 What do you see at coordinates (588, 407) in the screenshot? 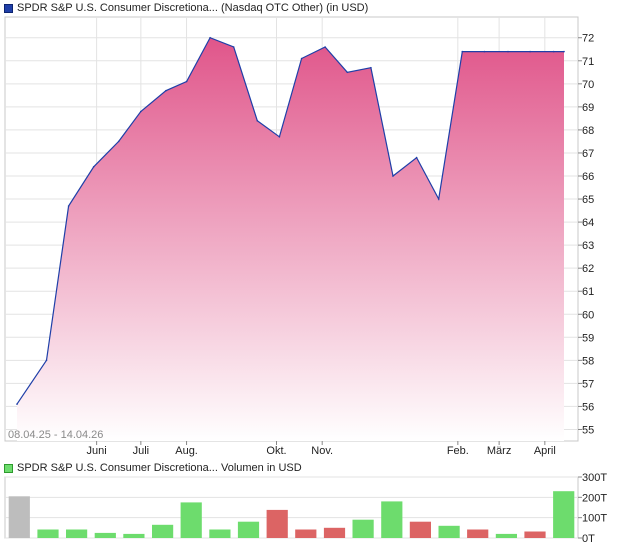
I see `price-y-tick-label: 56` at bounding box center [588, 407].